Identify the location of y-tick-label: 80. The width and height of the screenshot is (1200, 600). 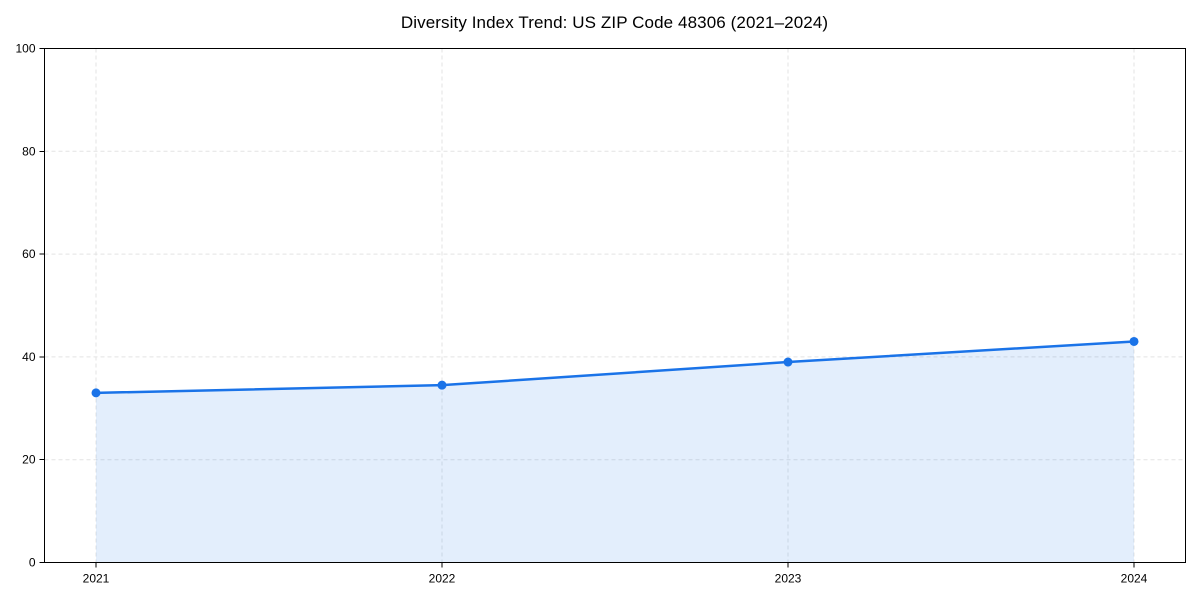
(29, 151).